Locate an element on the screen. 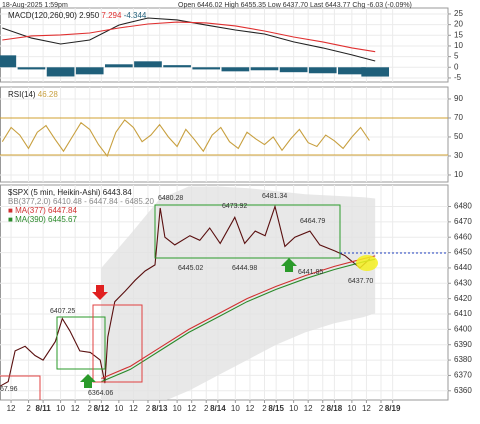 The height and width of the screenshot is (424, 480). highlight is located at coordinates (367, 263).